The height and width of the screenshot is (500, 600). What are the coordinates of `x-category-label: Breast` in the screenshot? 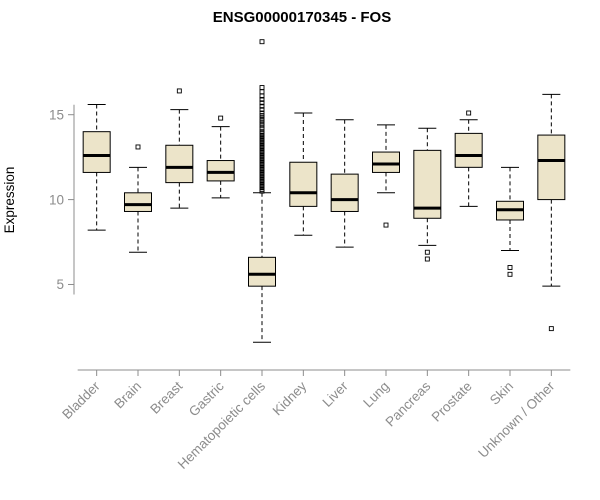 It's located at (166, 397).